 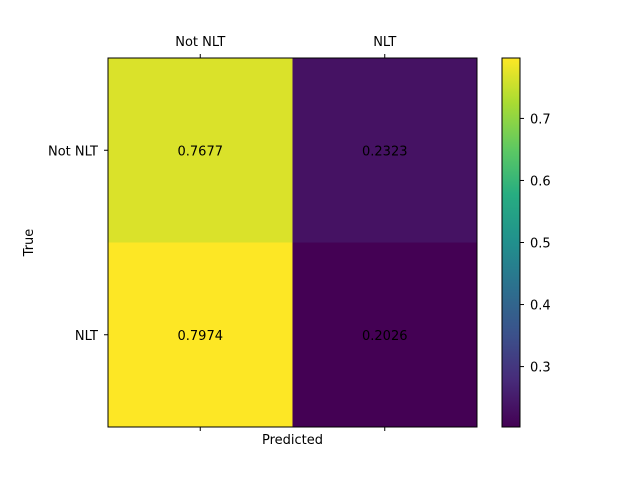 I want to click on cell-value-label: 0.7677, so click(x=201, y=151).